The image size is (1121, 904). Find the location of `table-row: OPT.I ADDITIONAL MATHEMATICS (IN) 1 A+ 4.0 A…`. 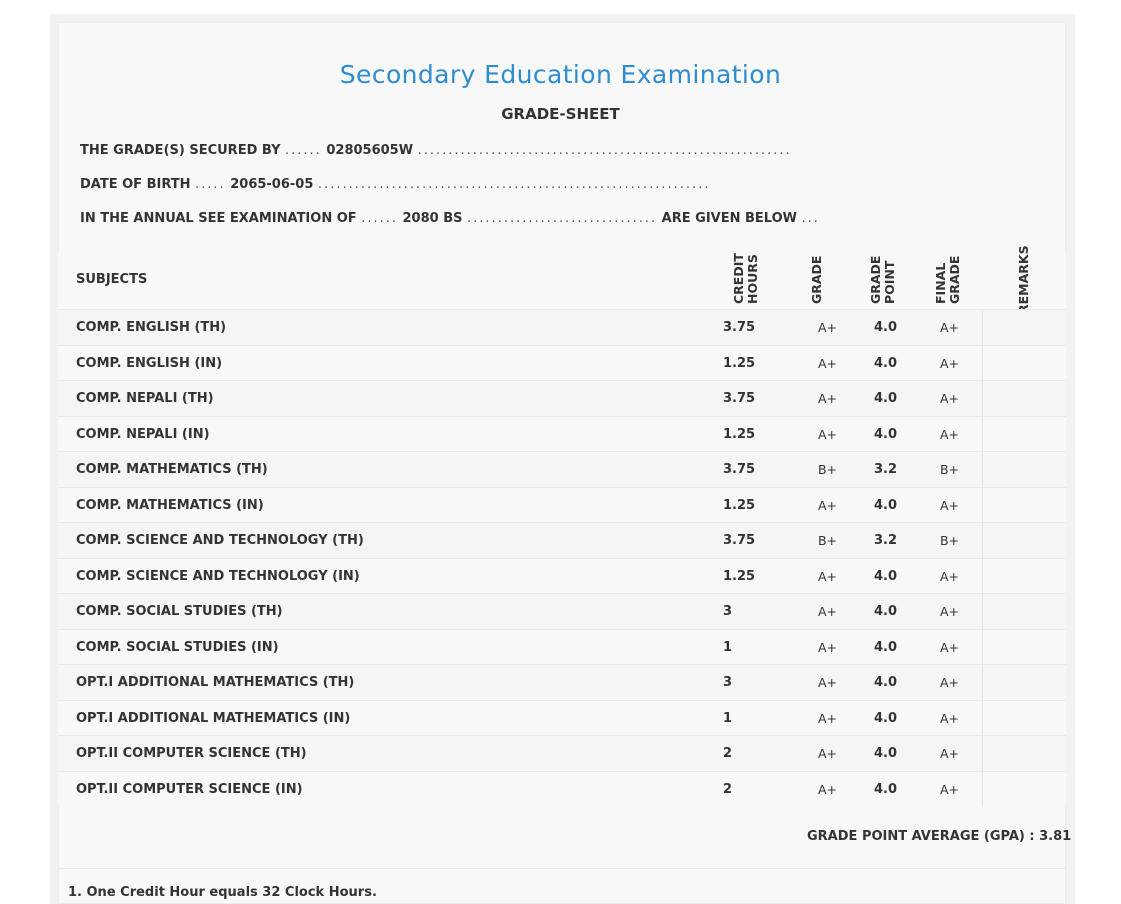

table-row: OPT.I ADDITIONAL MATHEMATICS (IN) 1 A+ 4.0 A… is located at coordinates (562, 717).